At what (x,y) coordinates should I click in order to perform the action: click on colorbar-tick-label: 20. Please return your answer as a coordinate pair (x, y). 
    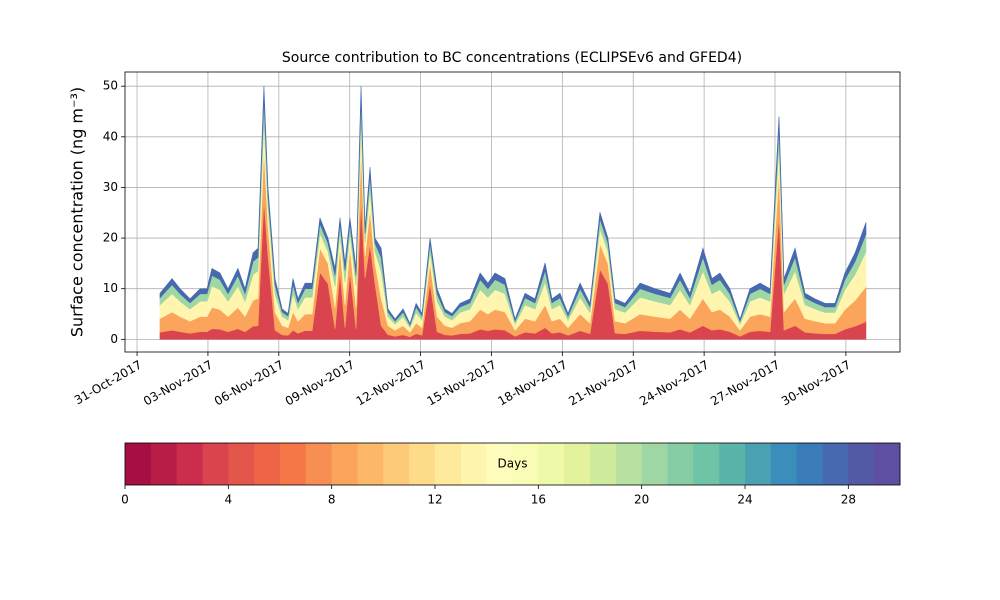
    Looking at the image, I should click on (641, 500).